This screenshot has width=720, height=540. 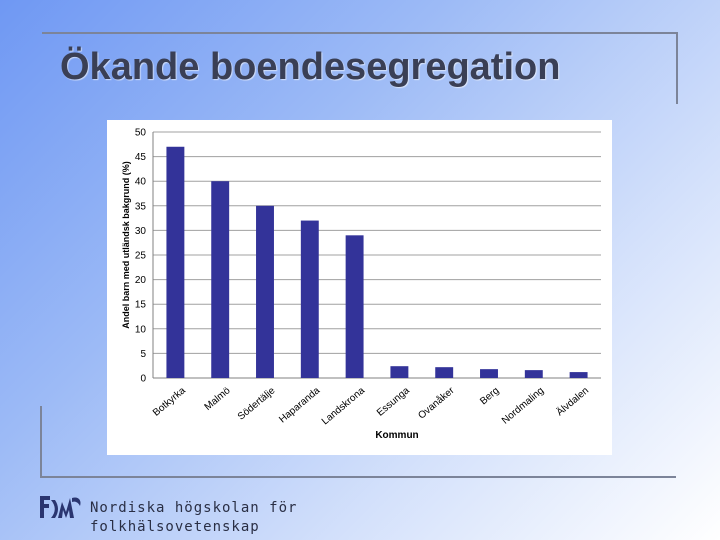 I want to click on organization-name-line2: folkhälsovetenskap, so click(x=175, y=527).